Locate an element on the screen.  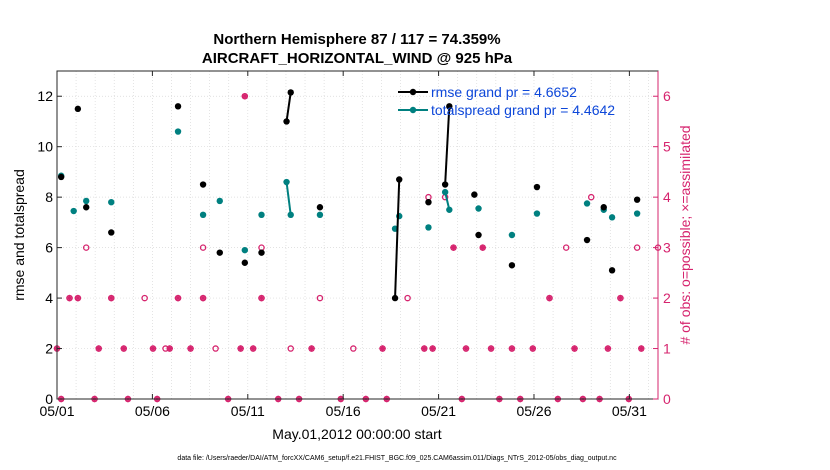
y-right-tick-label: 0 is located at coordinates (667, 399).